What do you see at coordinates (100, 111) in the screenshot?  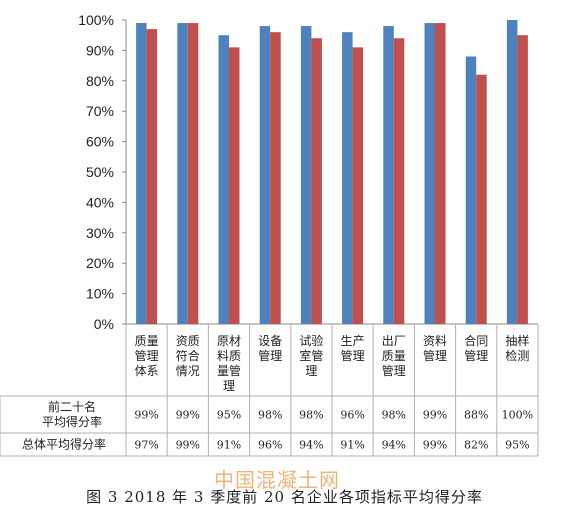 I see `y-tick-label: 70%` at bounding box center [100, 111].